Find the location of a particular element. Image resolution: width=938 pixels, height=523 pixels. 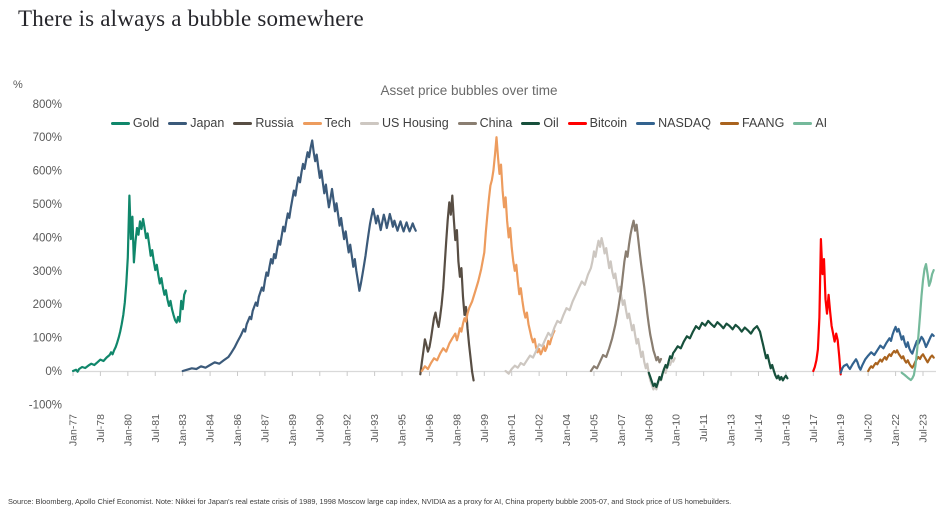

legend-item-russia: Russia is located at coordinates (263, 123).